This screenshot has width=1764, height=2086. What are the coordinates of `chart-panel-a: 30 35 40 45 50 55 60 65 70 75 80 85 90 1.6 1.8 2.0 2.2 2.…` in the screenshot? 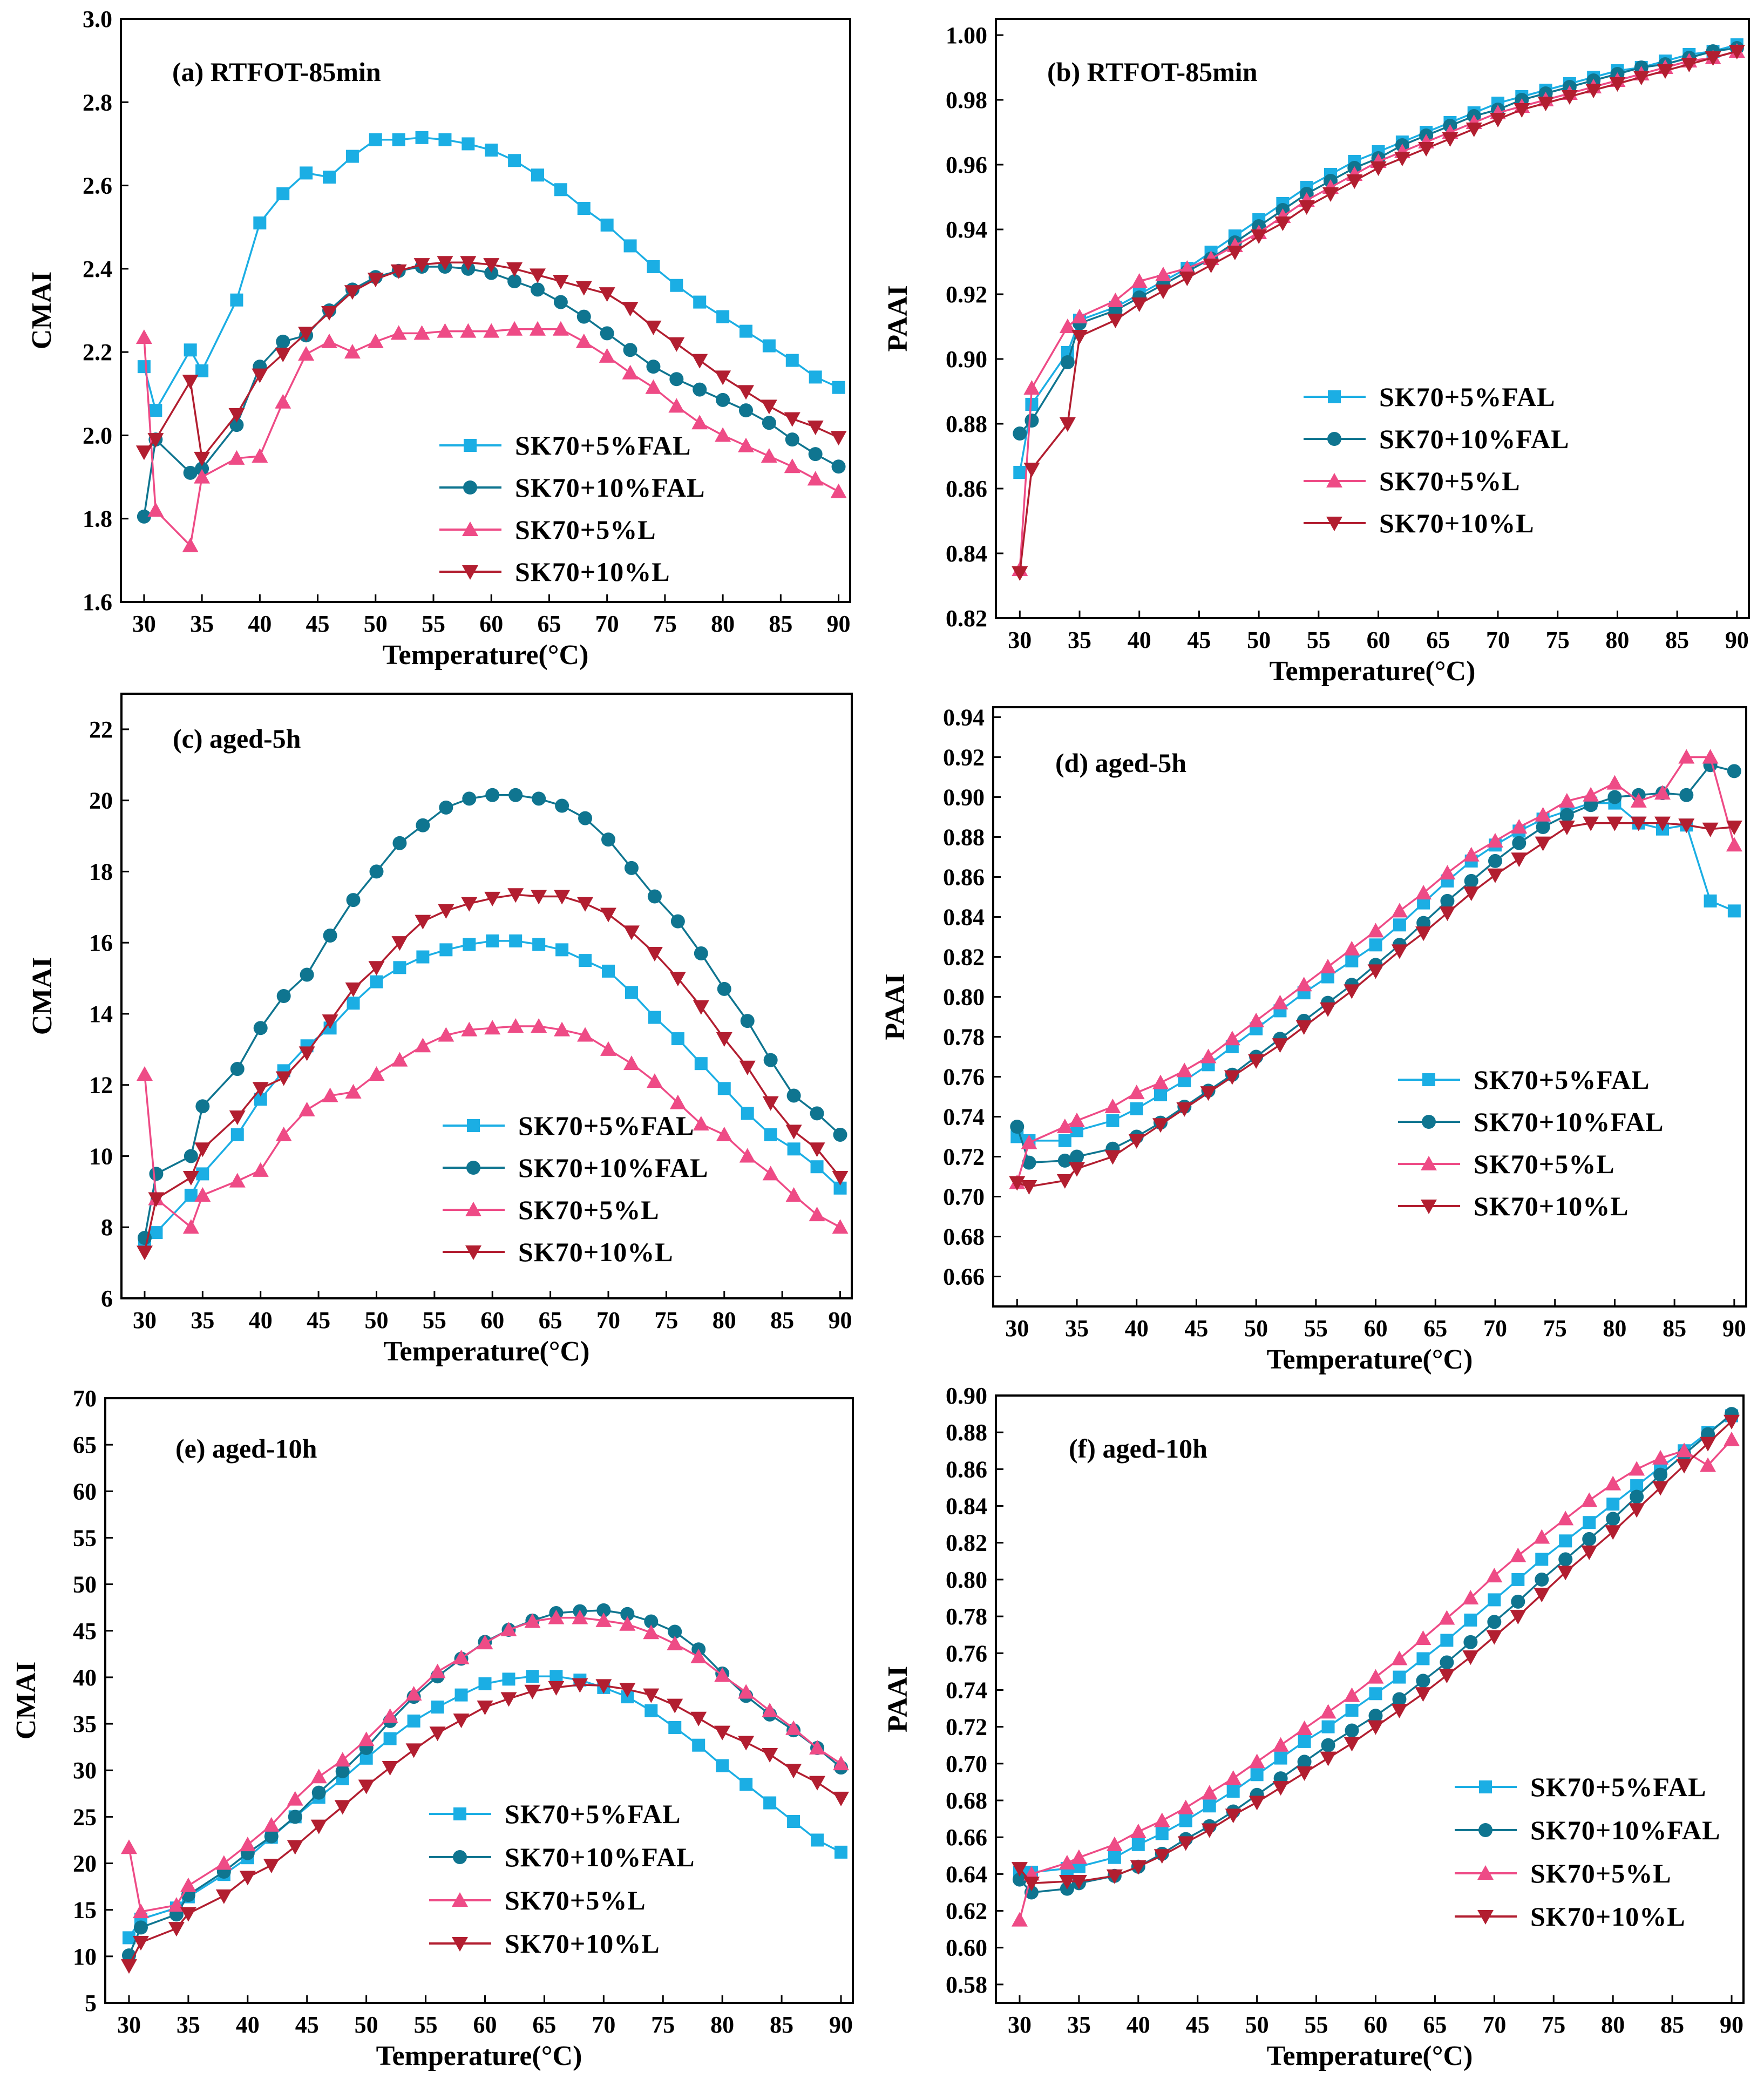 It's located at (438, 338).